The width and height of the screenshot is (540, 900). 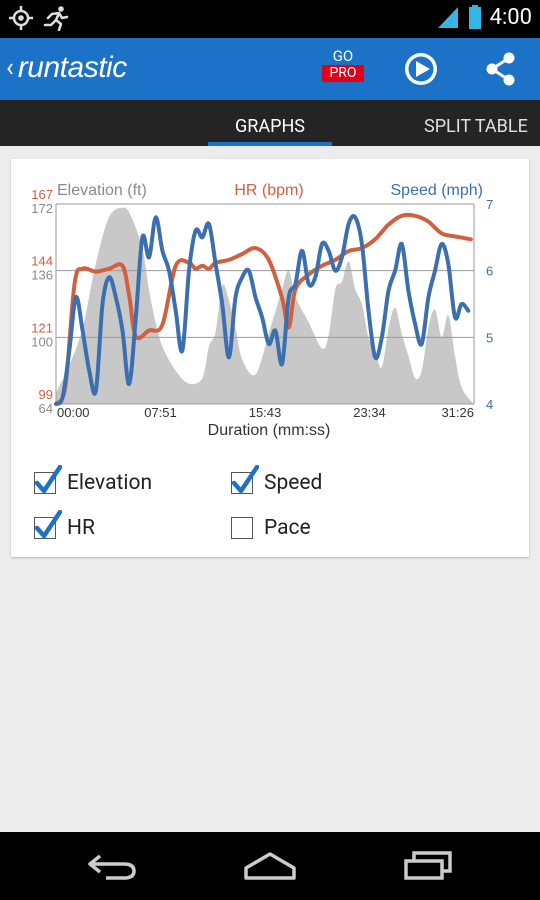 I want to click on app-logo-button: ‹ runtastic, so click(x=66, y=68).